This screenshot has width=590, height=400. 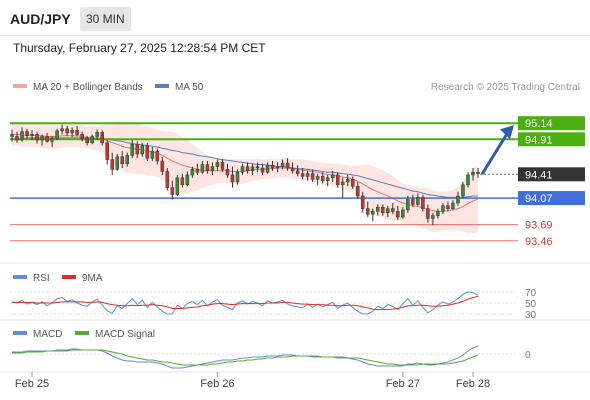 What do you see at coordinates (92, 278) in the screenshot?
I see `rsi-ma-legend-label: 9MA` at bounding box center [92, 278].